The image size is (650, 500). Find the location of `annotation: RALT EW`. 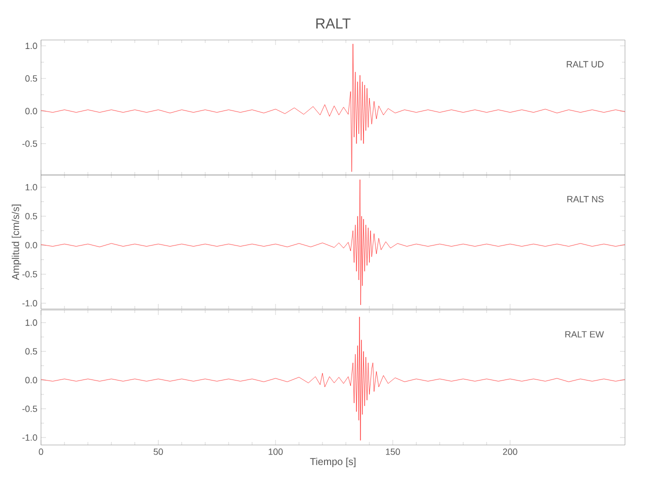

annotation: RALT EW is located at coordinates (584, 334).